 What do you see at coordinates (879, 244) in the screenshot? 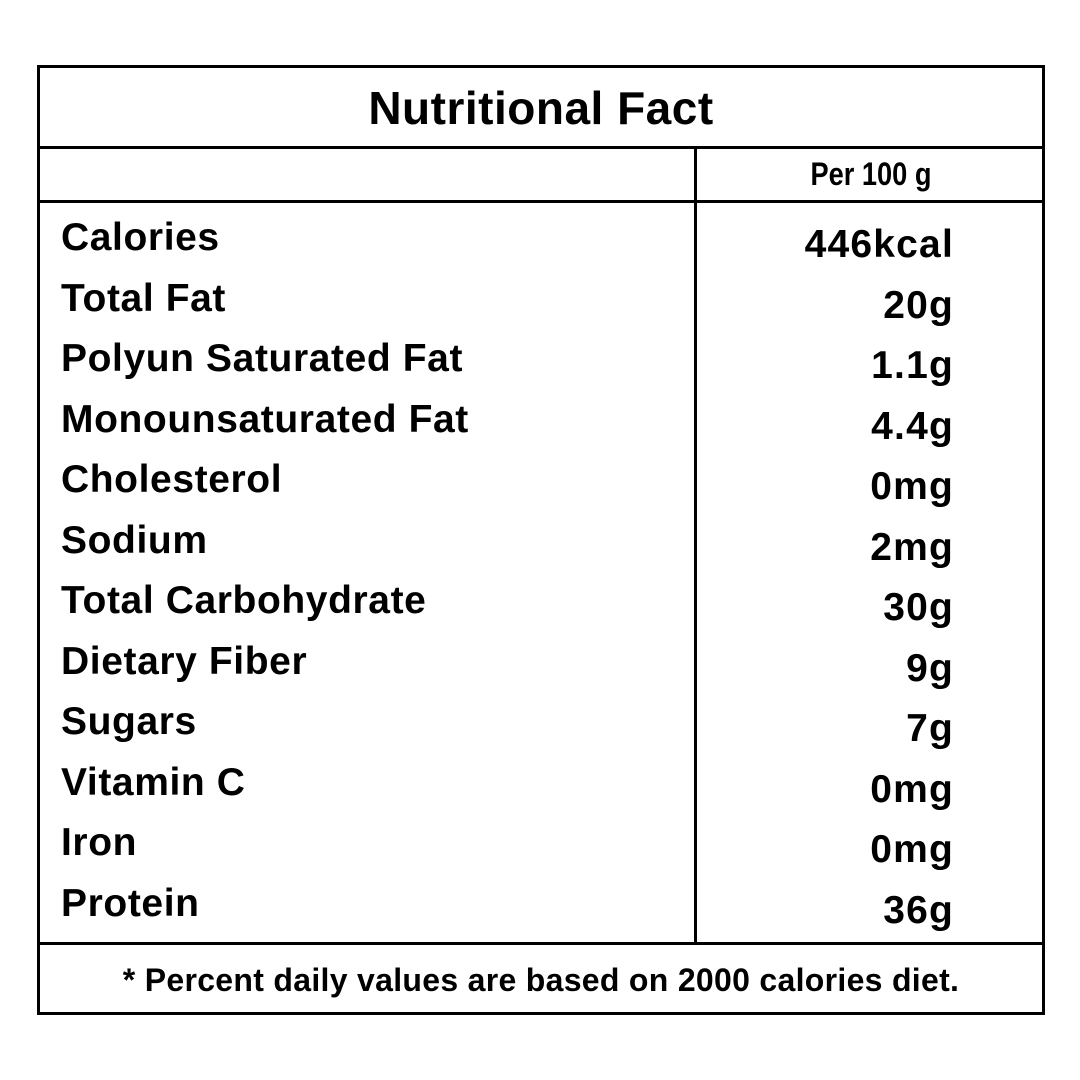
I see `nutrient-value: 446kcal` at bounding box center [879, 244].